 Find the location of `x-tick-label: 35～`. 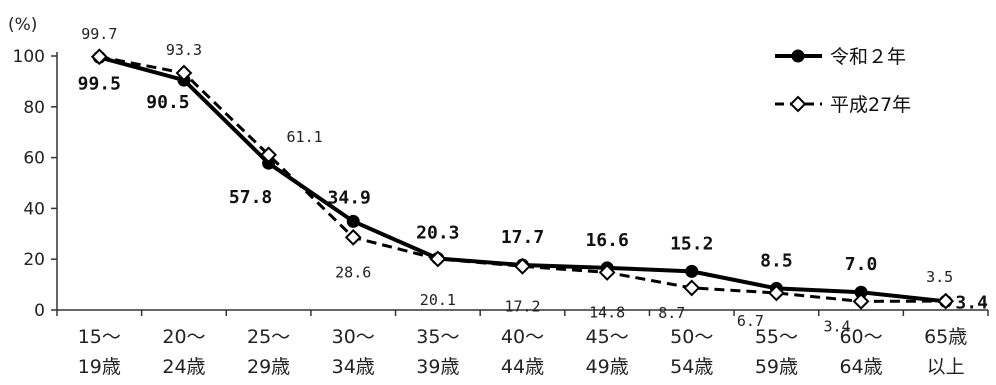

x-tick-label: 35～ is located at coordinates (437, 337).